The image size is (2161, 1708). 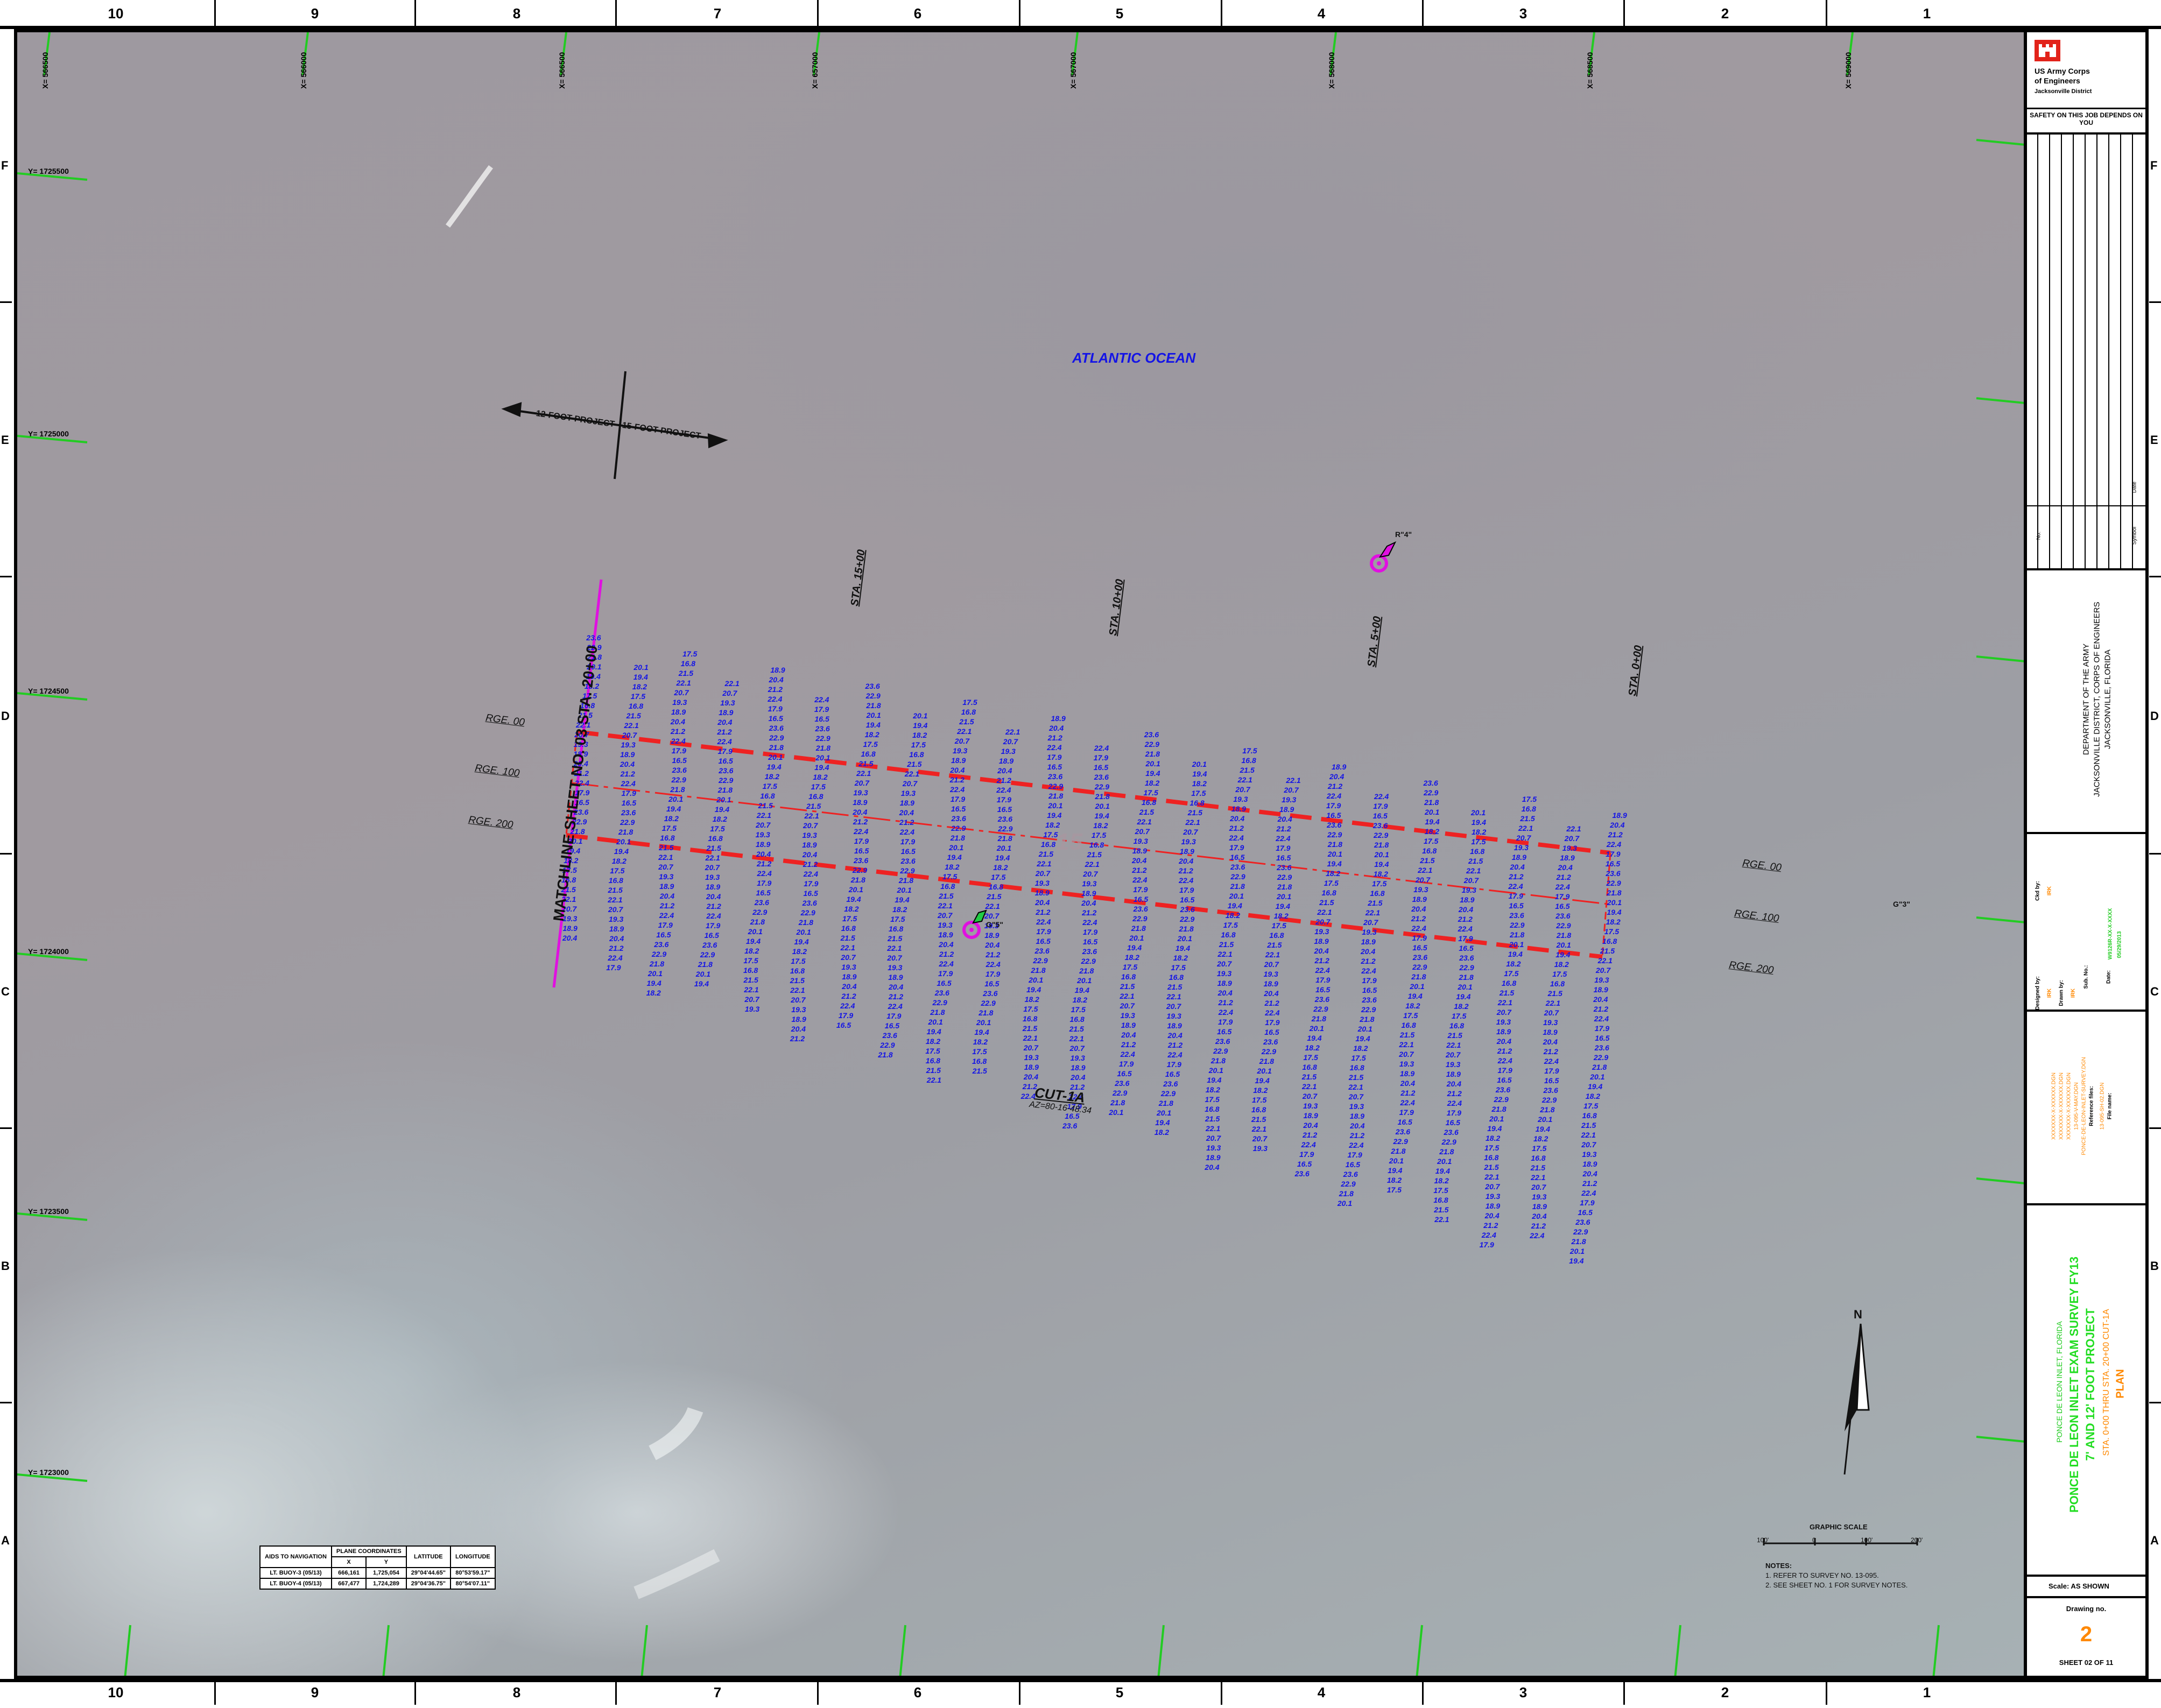 I want to click on buoy-g5-marker, so click(x=975, y=924).